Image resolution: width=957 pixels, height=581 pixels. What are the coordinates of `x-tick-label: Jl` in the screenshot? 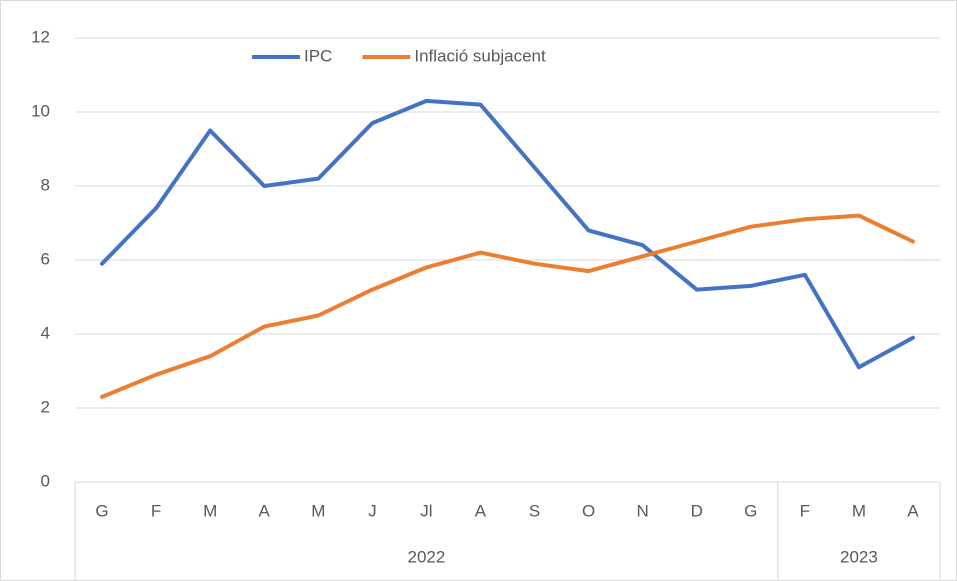 It's located at (426, 510).